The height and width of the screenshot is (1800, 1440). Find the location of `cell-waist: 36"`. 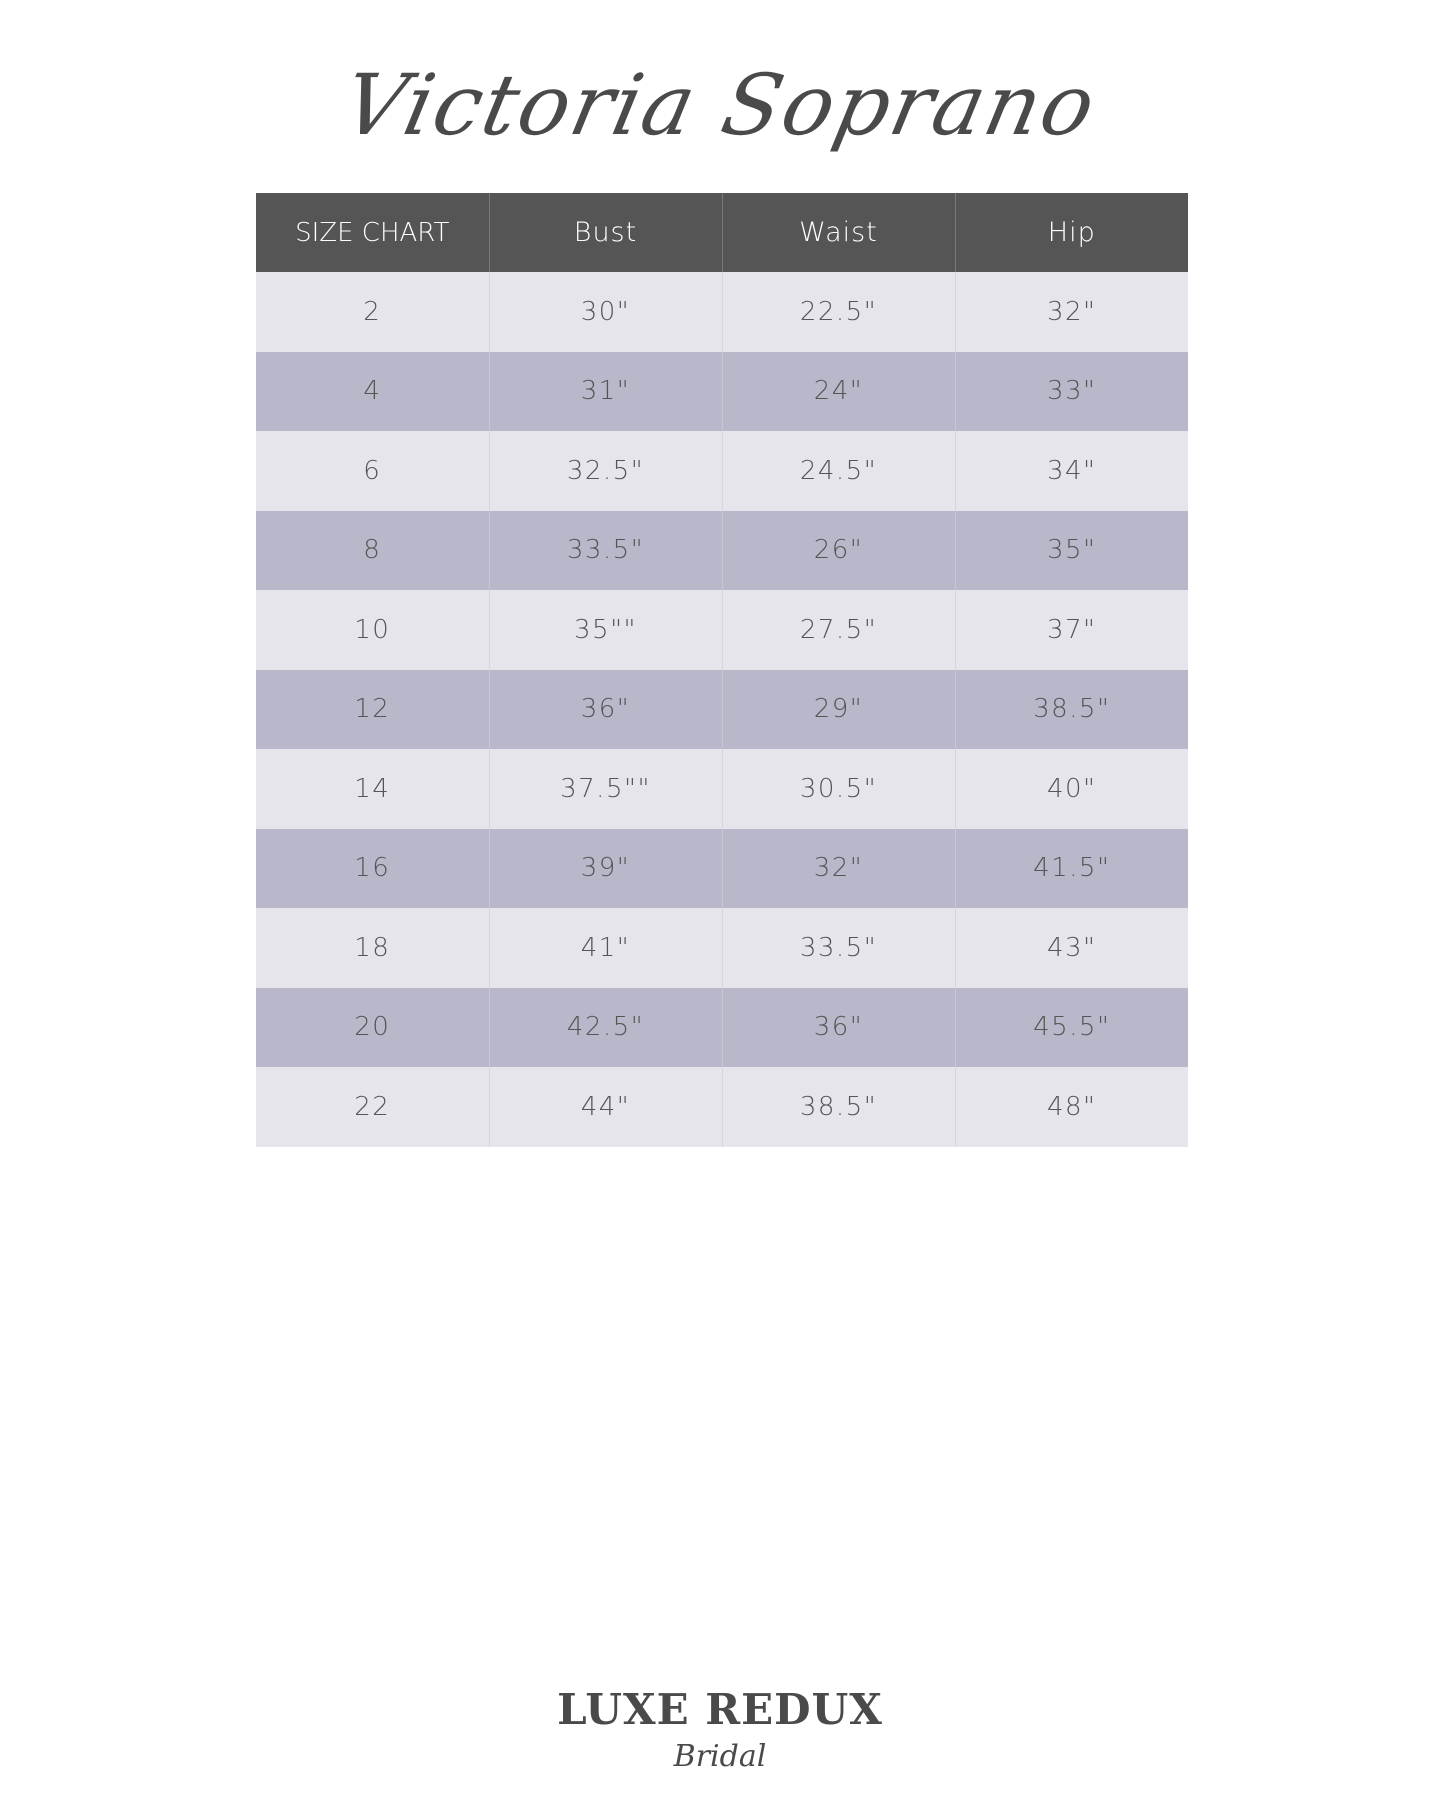

cell-waist: 36" is located at coordinates (838, 1027).